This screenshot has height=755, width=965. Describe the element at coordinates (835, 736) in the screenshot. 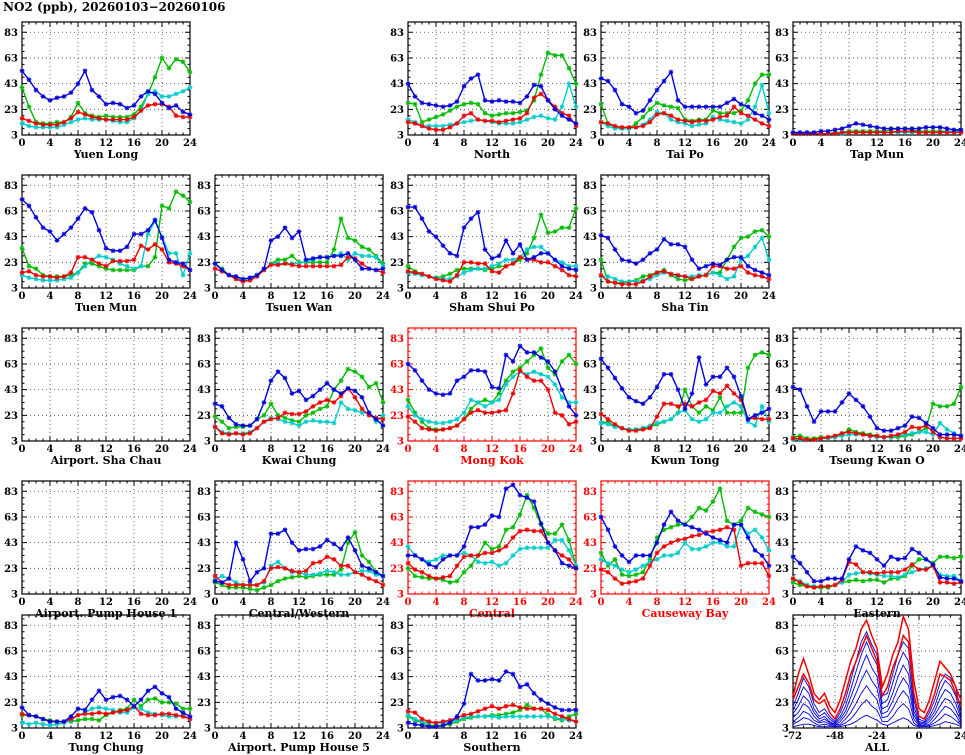

I see `x-tick-label: -48` at that location.